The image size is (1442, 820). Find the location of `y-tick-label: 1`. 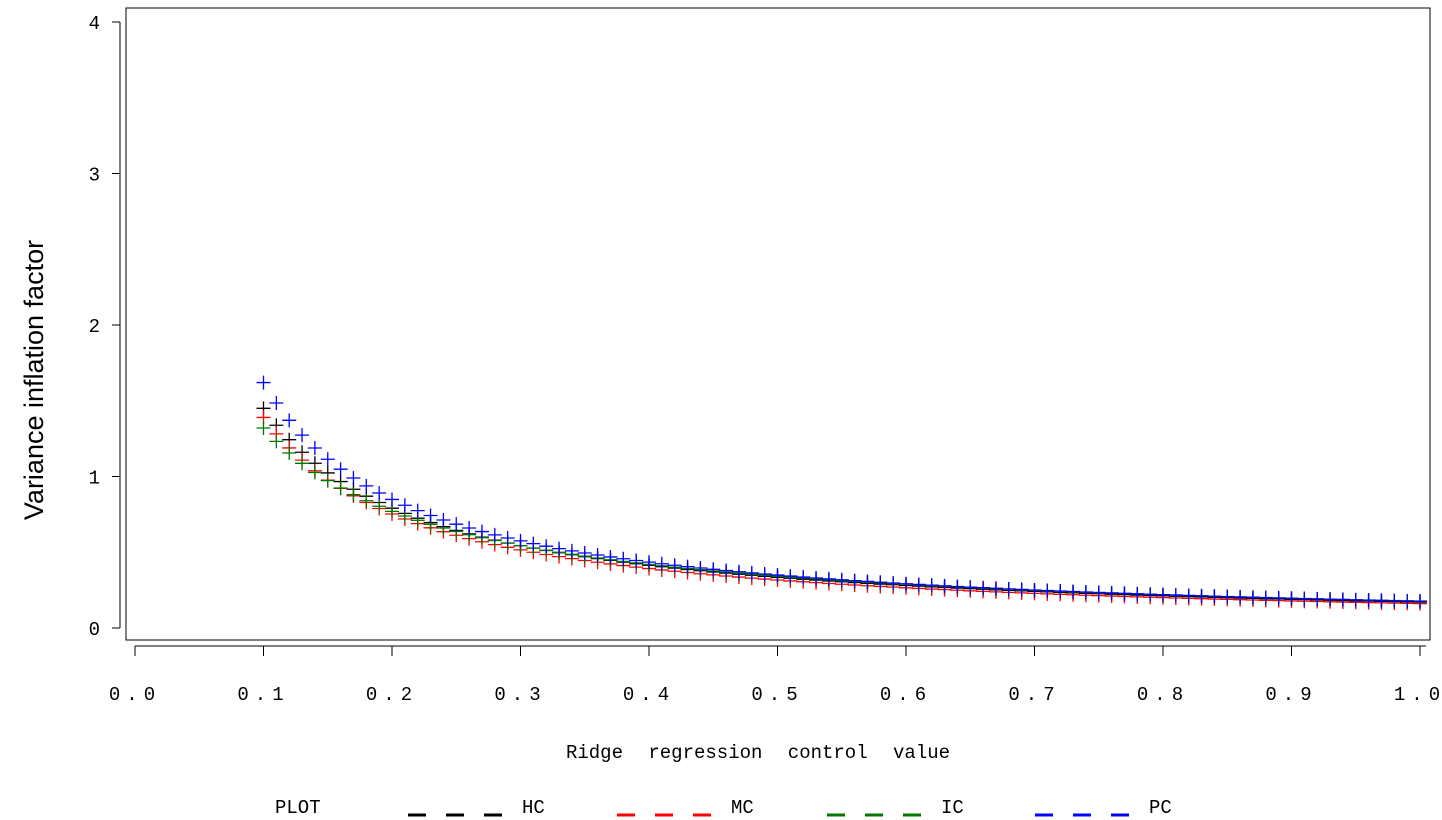

y-tick-label: 1 is located at coordinates (94, 479).